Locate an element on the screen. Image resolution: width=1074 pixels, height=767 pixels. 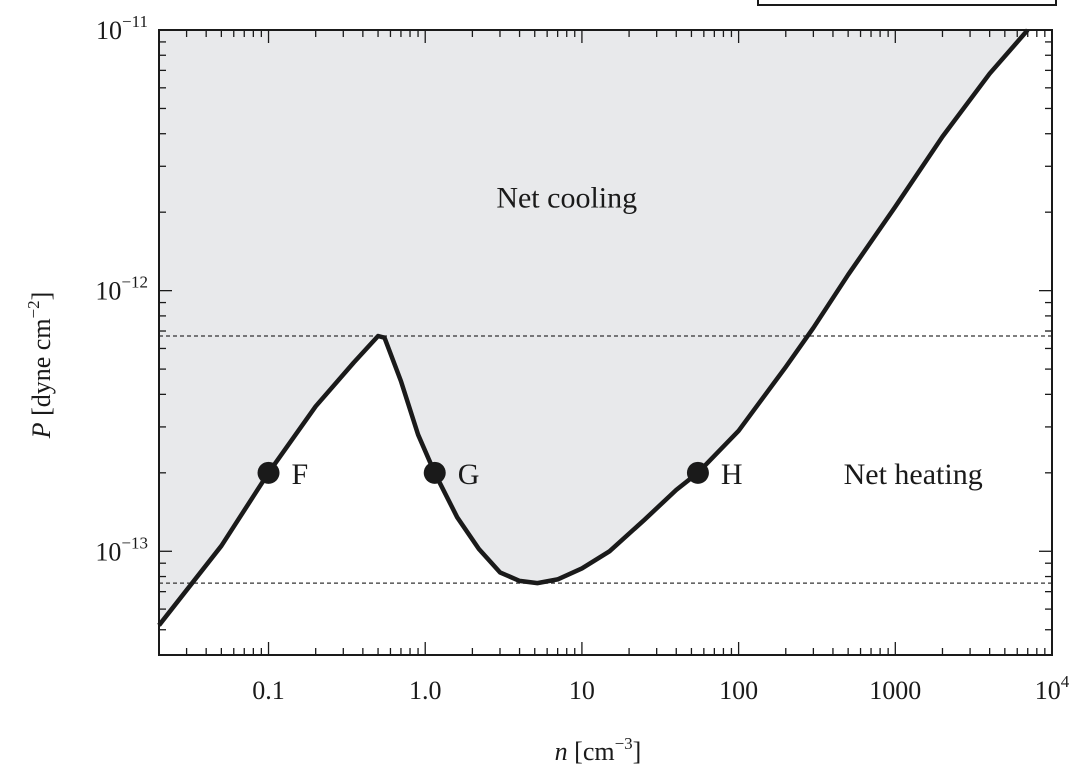
net-cooling-label: Net cooling is located at coordinates (566, 197).